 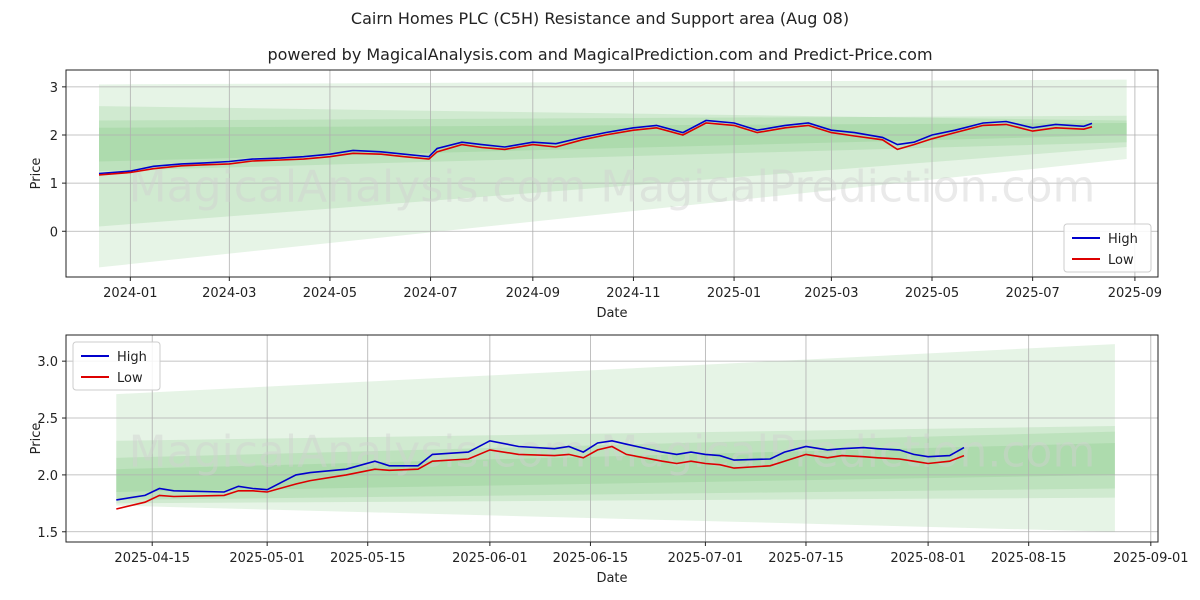 What do you see at coordinates (368, 558) in the screenshot?
I see `x-tick-label: 2025-05-15` at bounding box center [368, 558].